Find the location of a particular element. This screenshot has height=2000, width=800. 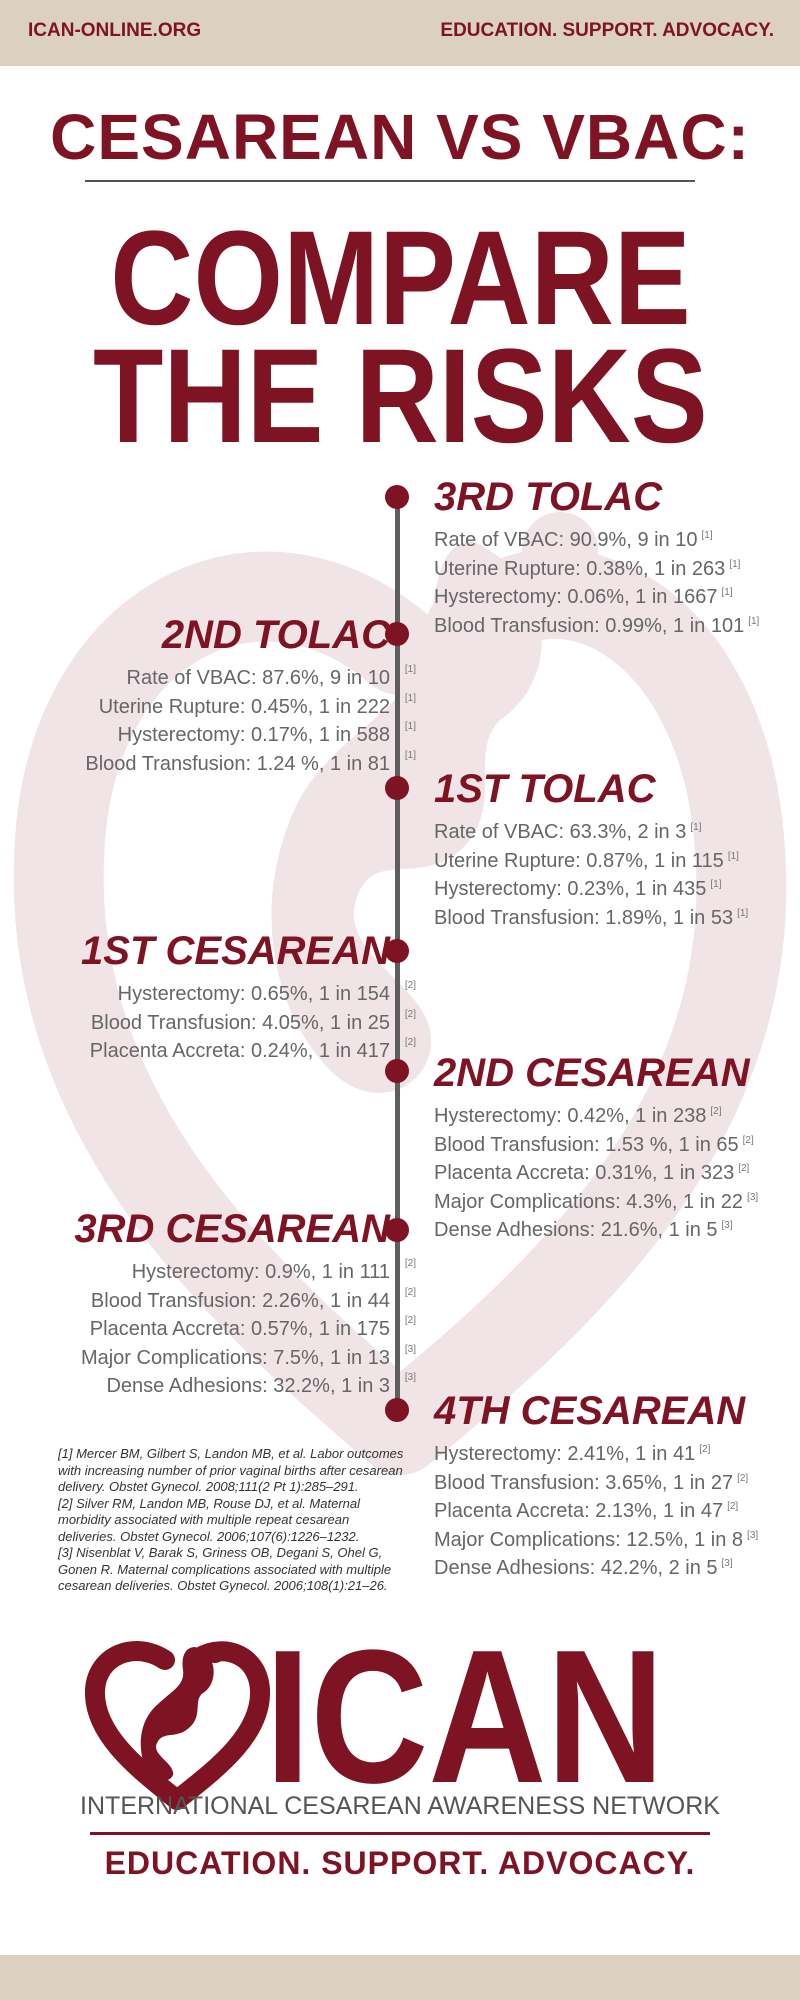

risk-stat-text: Rate of VBAC: 87.6%, 9 in 10 is located at coordinates (258, 678).